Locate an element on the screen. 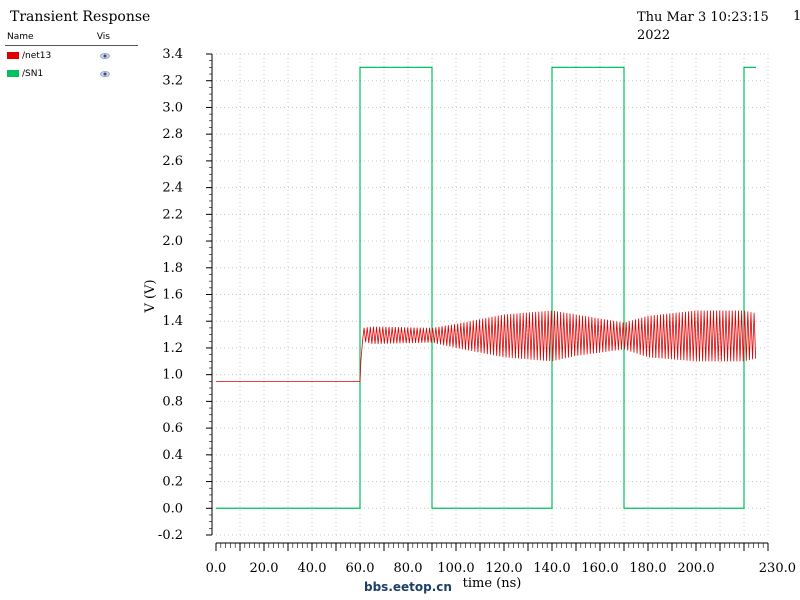 Image resolution: width=800 pixels, height=600 pixels. legend-swatch-net13 is located at coordinates (13, 55).